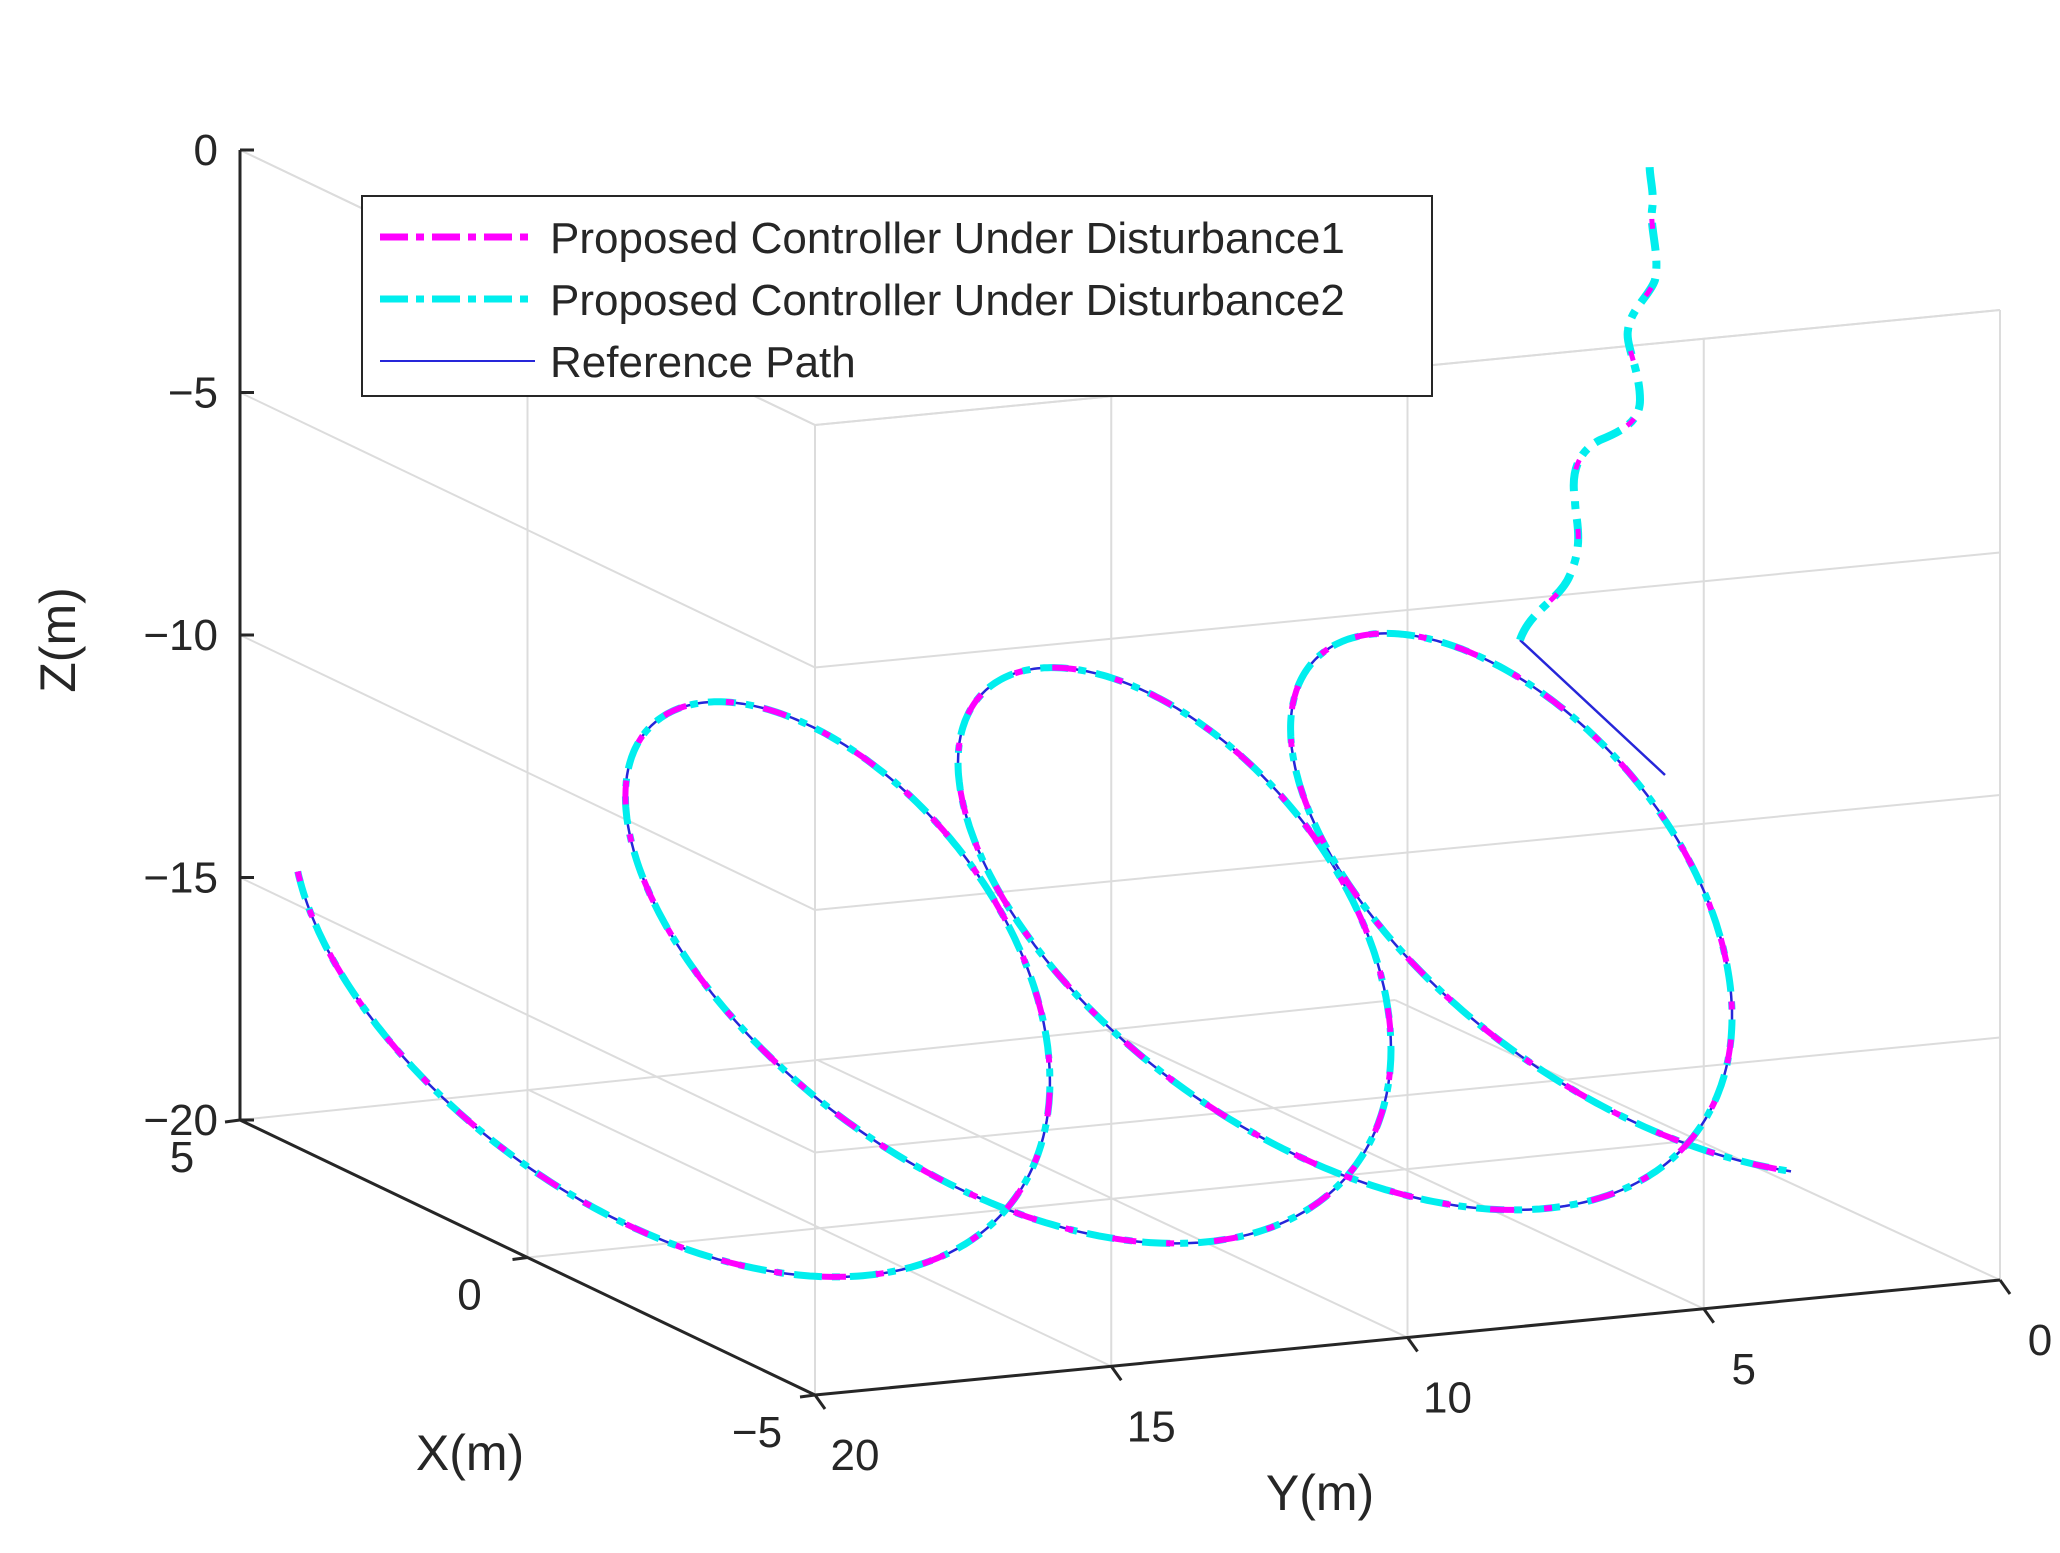  I want to click on legend-label-series-1: Proposed Controller Under Disturbance1, so click(947, 238).